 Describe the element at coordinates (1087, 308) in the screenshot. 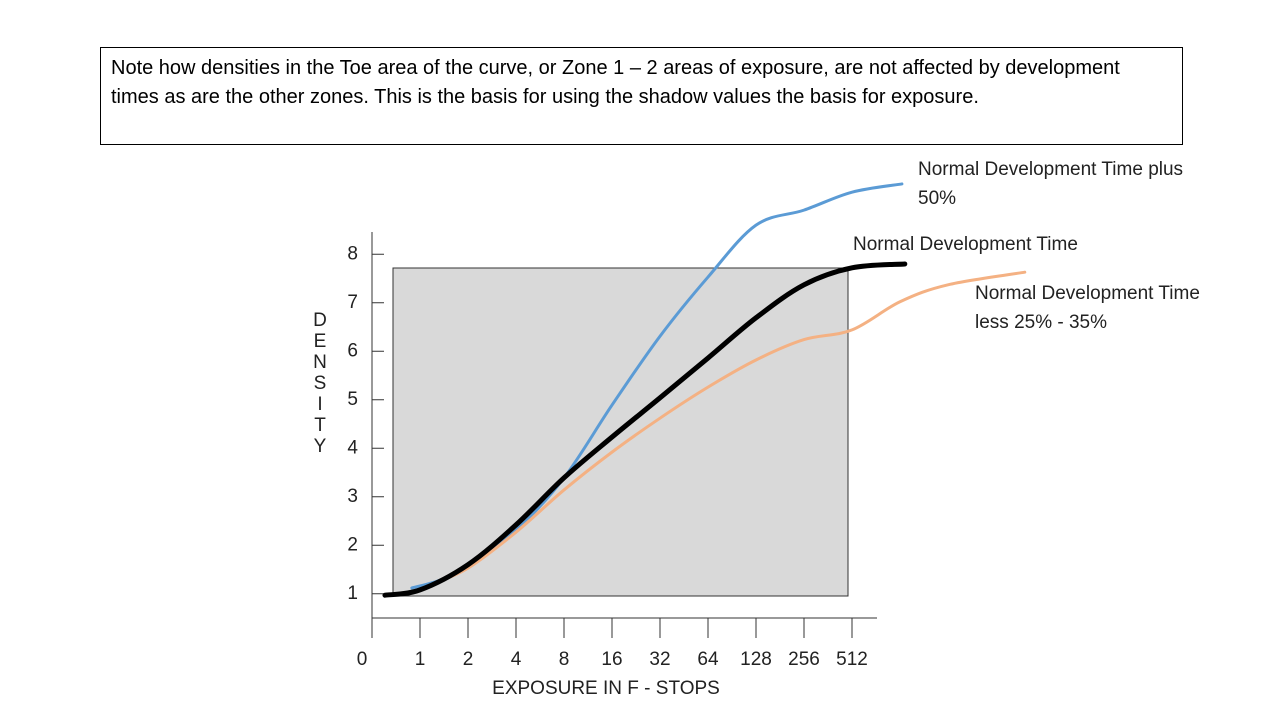

I see `series-label: Normal Development Time less 25% - 35%` at that location.